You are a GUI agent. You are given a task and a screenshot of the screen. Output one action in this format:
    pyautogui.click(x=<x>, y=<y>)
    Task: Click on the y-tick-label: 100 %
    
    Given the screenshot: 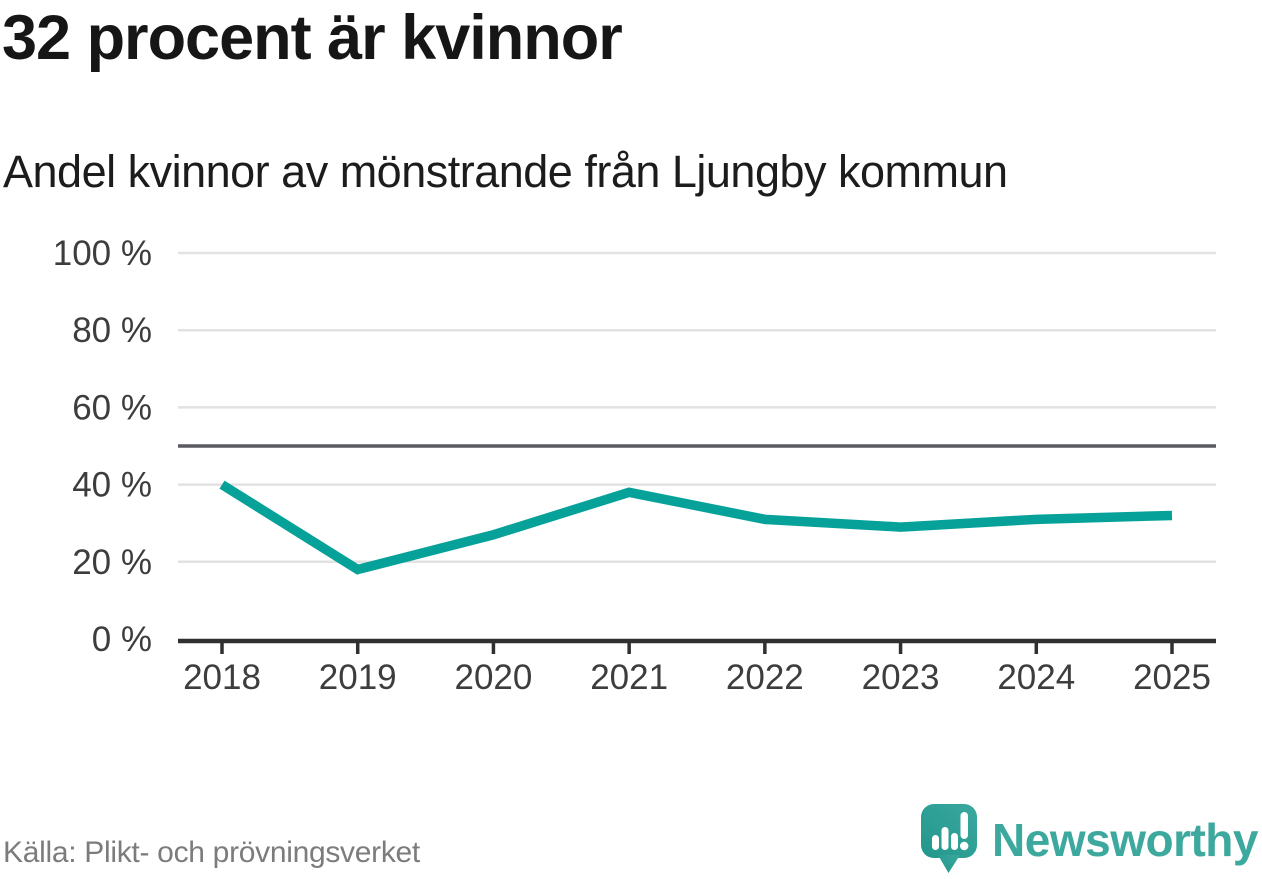 What is the action you would take?
    pyautogui.click(x=102, y=253)
    